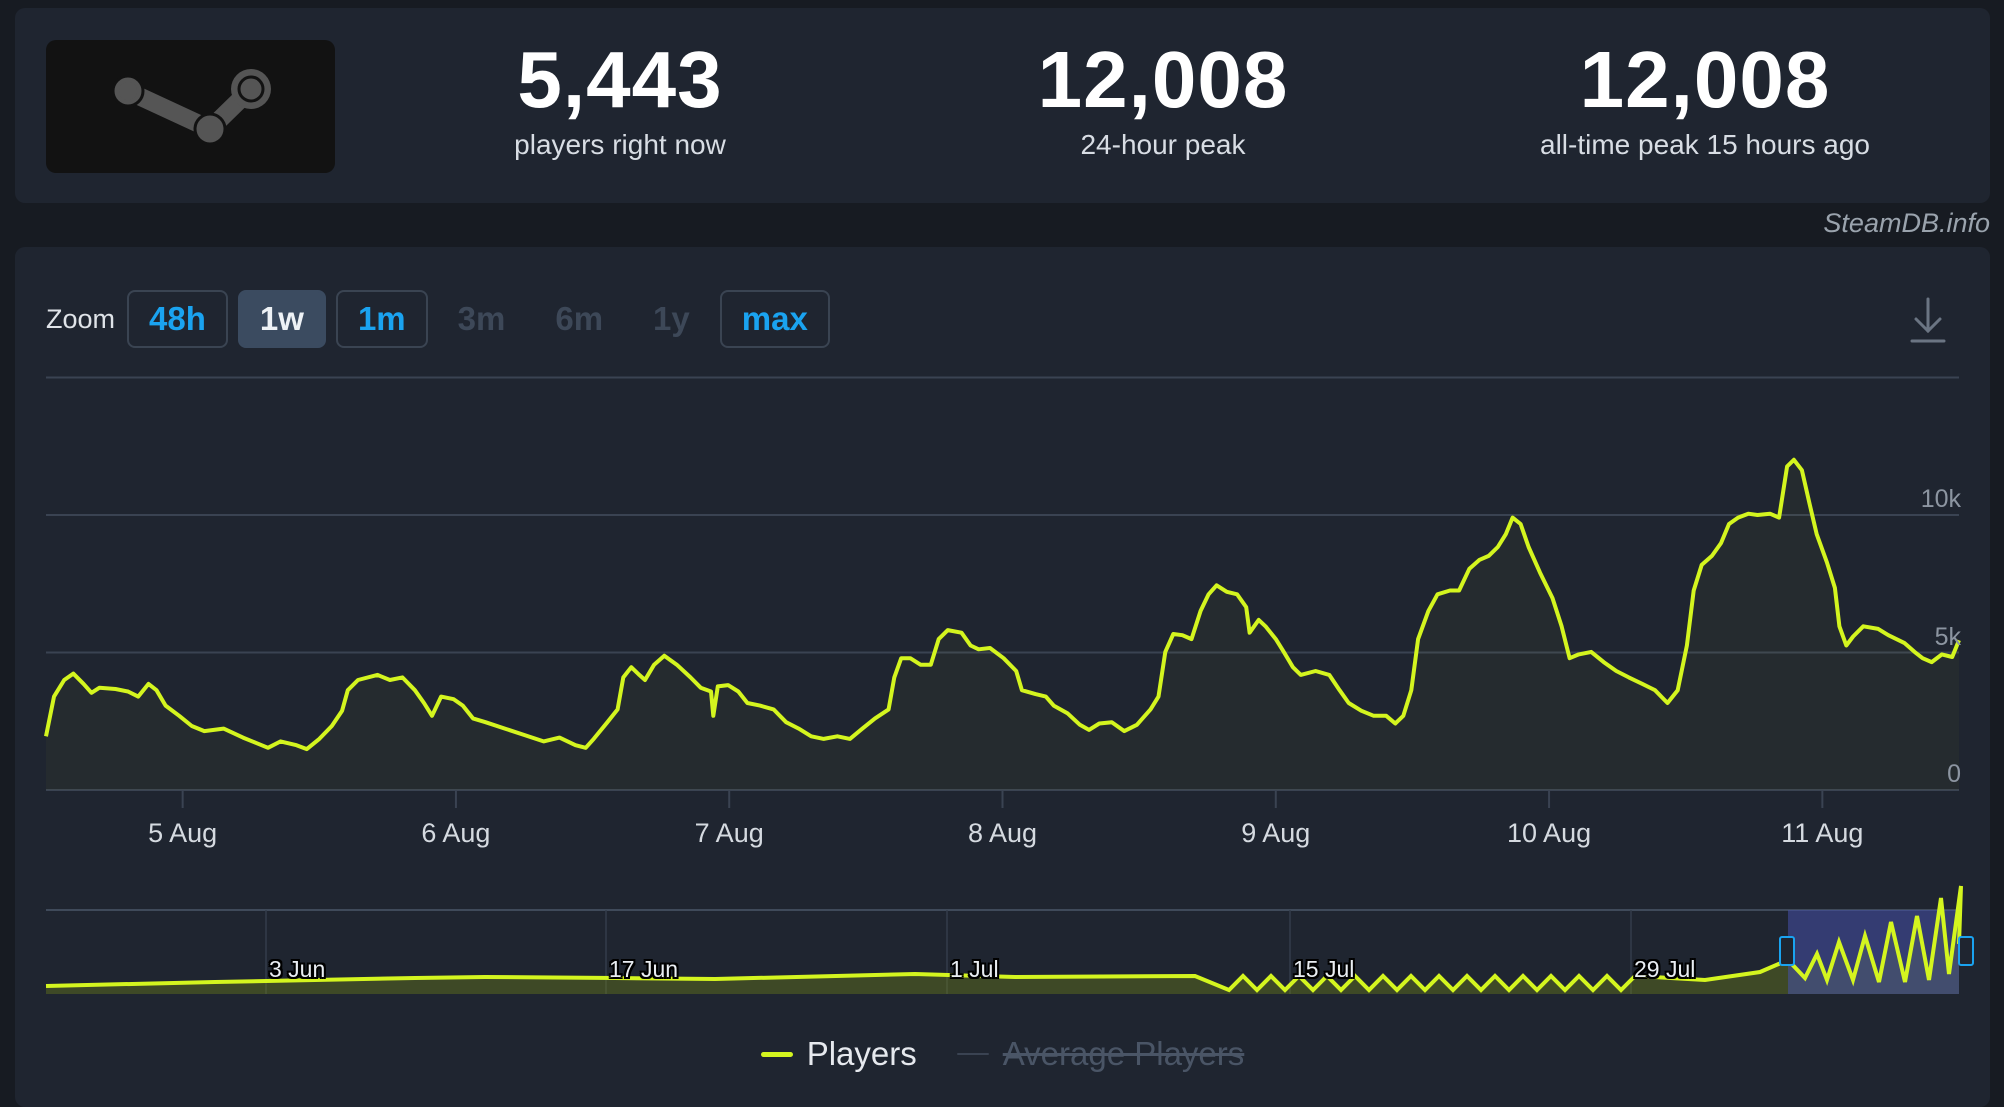 The width and height of the screenshot is (2004, 1107). I want to click on x-tick-label: 11 Aug, so click(1822, 833).